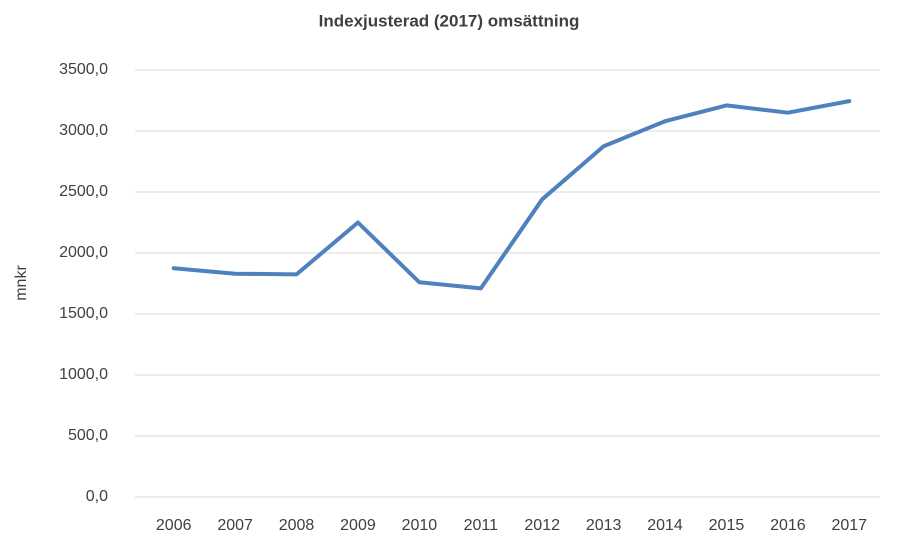 The image size is (897, 540). I want to click on x-tick-label: 2012, so click(542, 525).